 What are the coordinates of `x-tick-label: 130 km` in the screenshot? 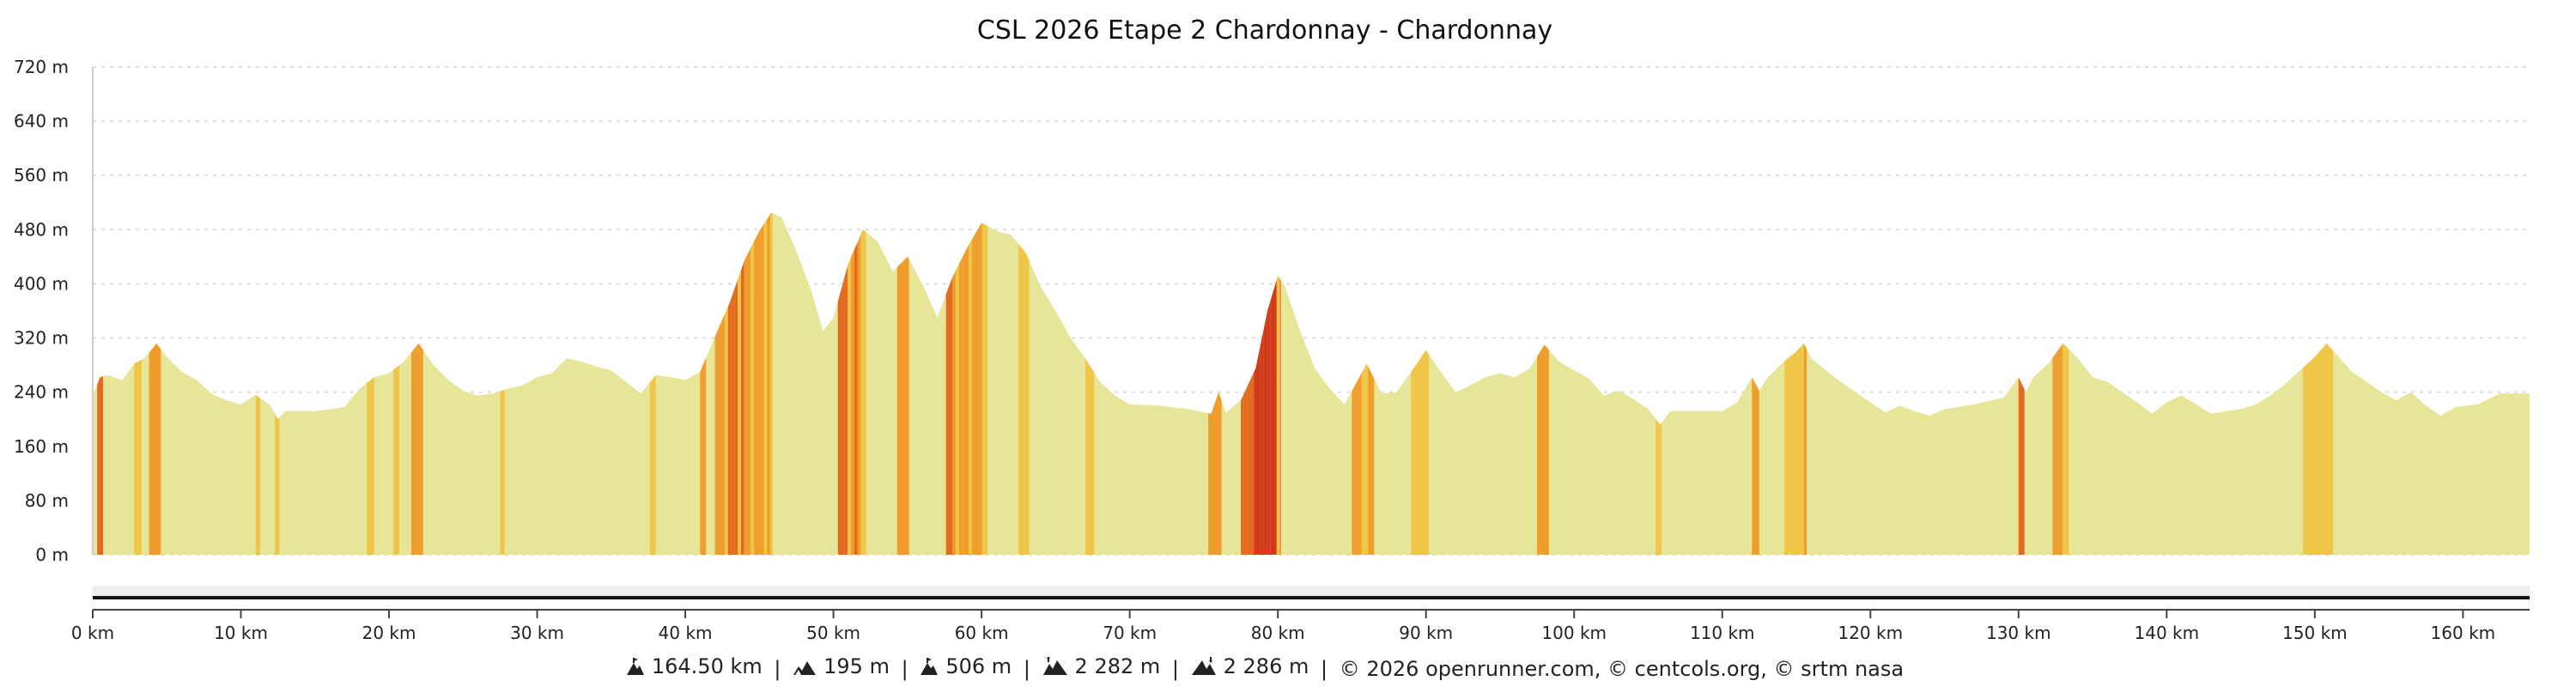 It's located at (2019, 633).